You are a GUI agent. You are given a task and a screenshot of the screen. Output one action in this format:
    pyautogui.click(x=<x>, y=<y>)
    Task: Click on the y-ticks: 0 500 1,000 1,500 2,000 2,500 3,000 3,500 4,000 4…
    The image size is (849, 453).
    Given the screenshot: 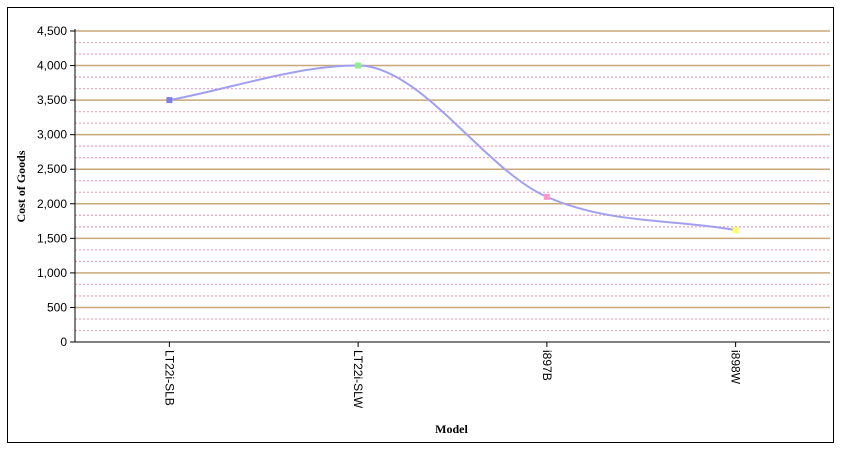 What is the action you would take?
    pyautogui.click(x=56, y=186)
    